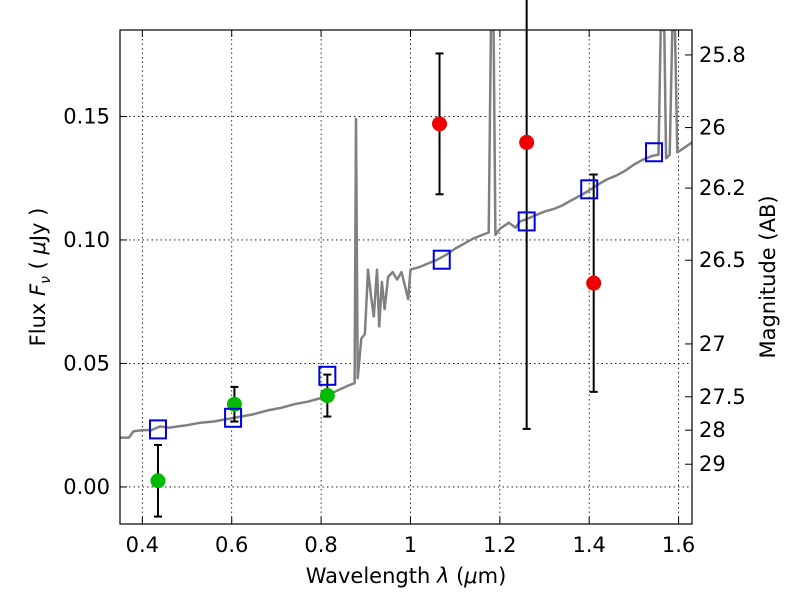 The height and width of the screenshot is (600, 800). What do you see at coordinates (712, 430) in the screenshot?
I see `right-tick-label: 28` at bounding box center [712, 430].